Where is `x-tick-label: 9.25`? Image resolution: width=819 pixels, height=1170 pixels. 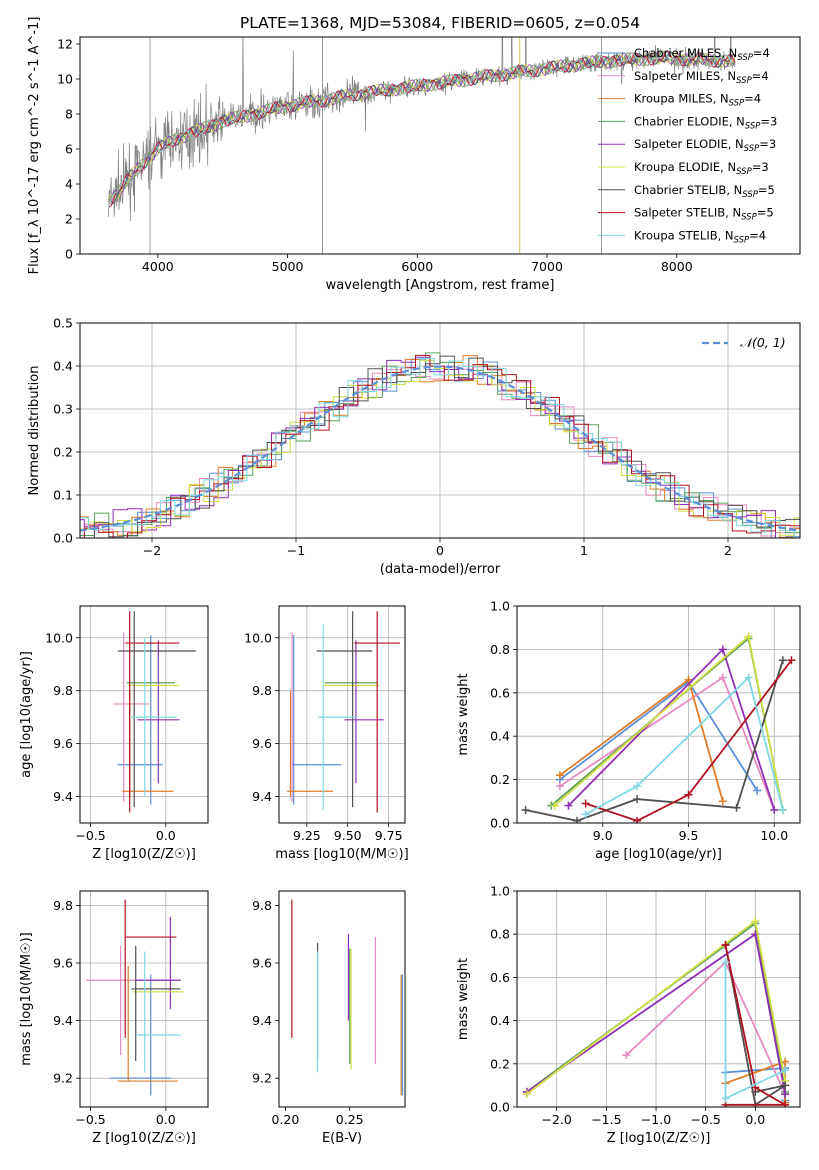
x-tick-label: 9.25 is located at coordinates (307, 835).